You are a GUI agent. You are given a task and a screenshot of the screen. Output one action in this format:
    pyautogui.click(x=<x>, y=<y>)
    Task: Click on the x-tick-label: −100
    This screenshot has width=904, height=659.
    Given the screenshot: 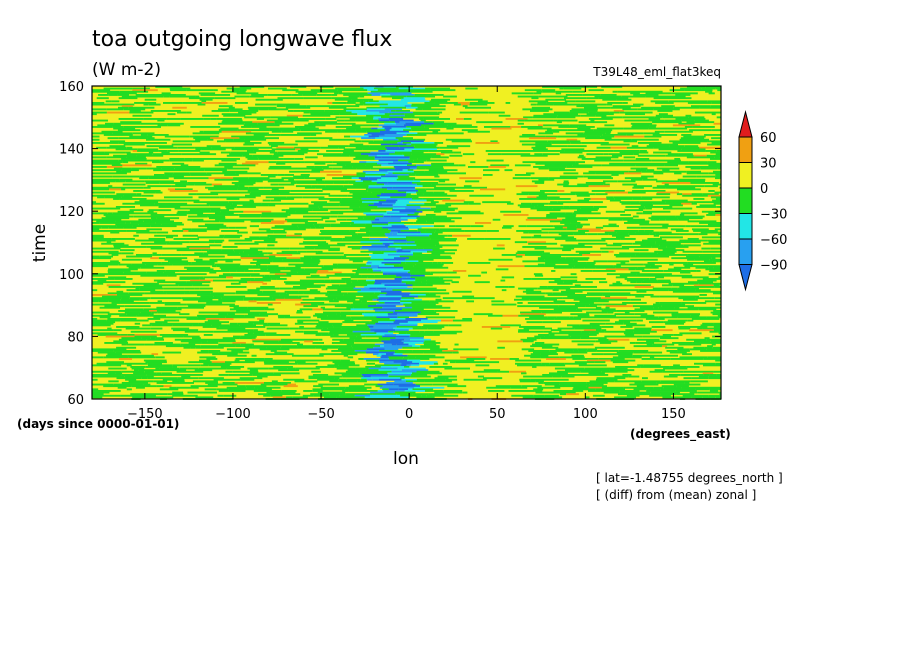 What is the action you would take?
    pyautogui.click(x=233, y=414)
    